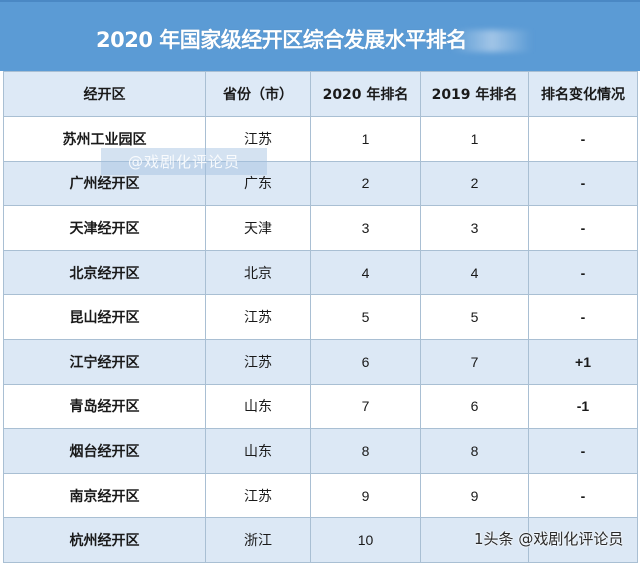 This screenshot has height=563, width=640. I want to click on rank-2019: 9, so click(474, 495).